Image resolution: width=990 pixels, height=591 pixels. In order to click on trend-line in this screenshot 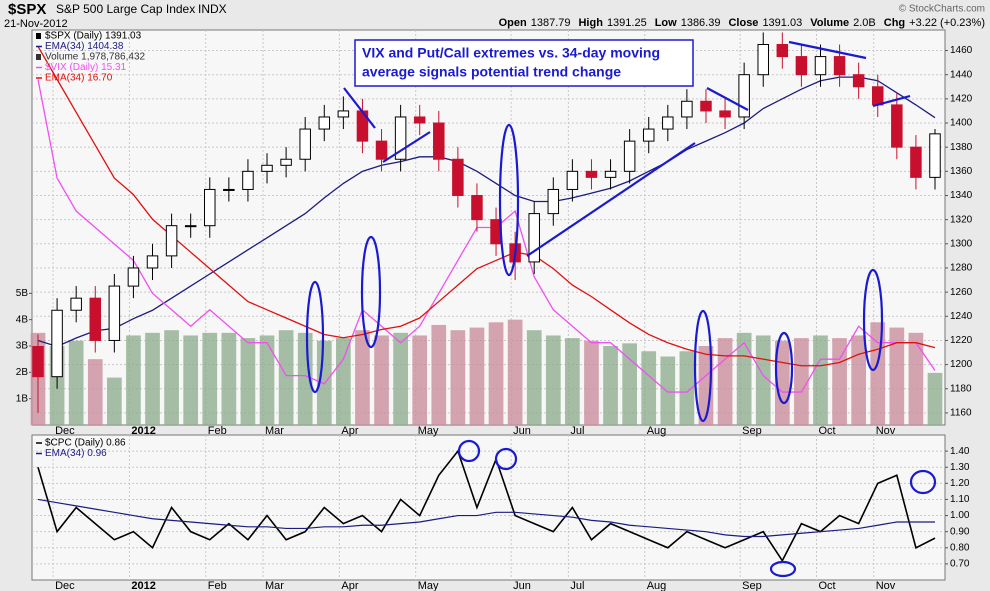, I will do `click(359, 108)`.